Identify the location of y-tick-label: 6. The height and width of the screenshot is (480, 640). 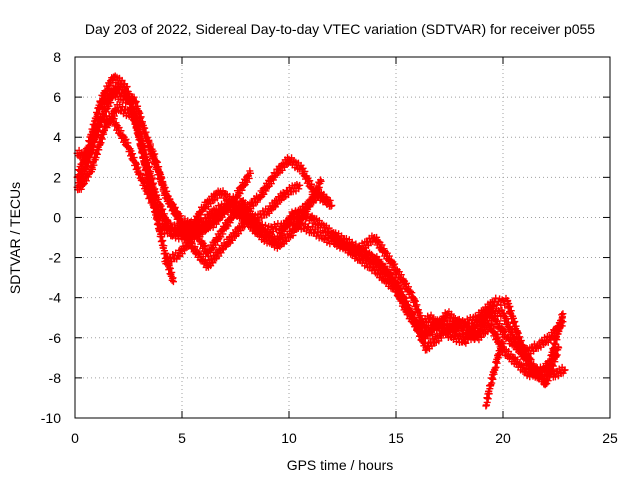
(57, 97).